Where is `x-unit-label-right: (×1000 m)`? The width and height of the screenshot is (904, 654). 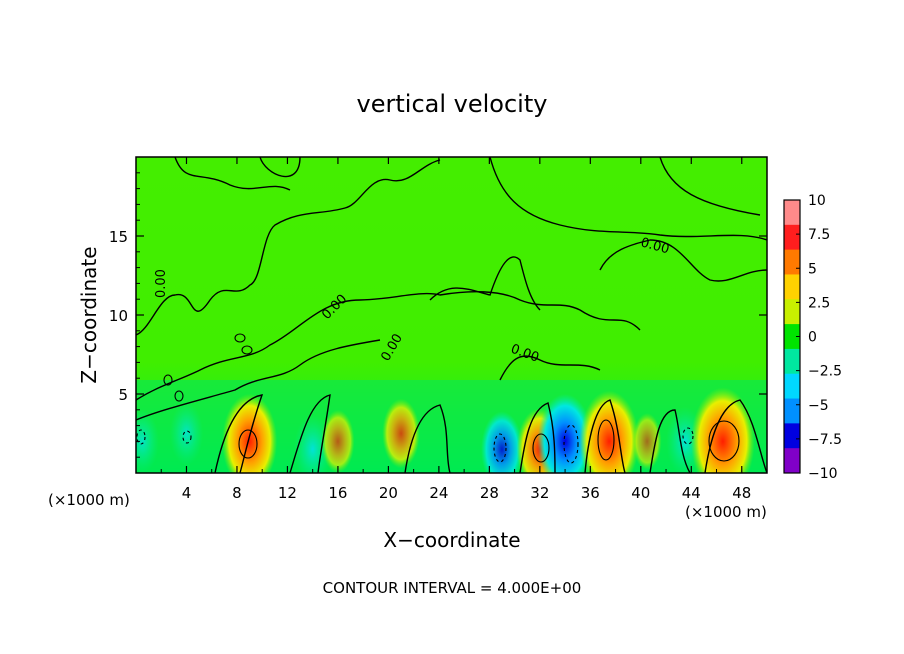
x-unit-label-right: (×1000 m) is located at coordinates (726, 512).